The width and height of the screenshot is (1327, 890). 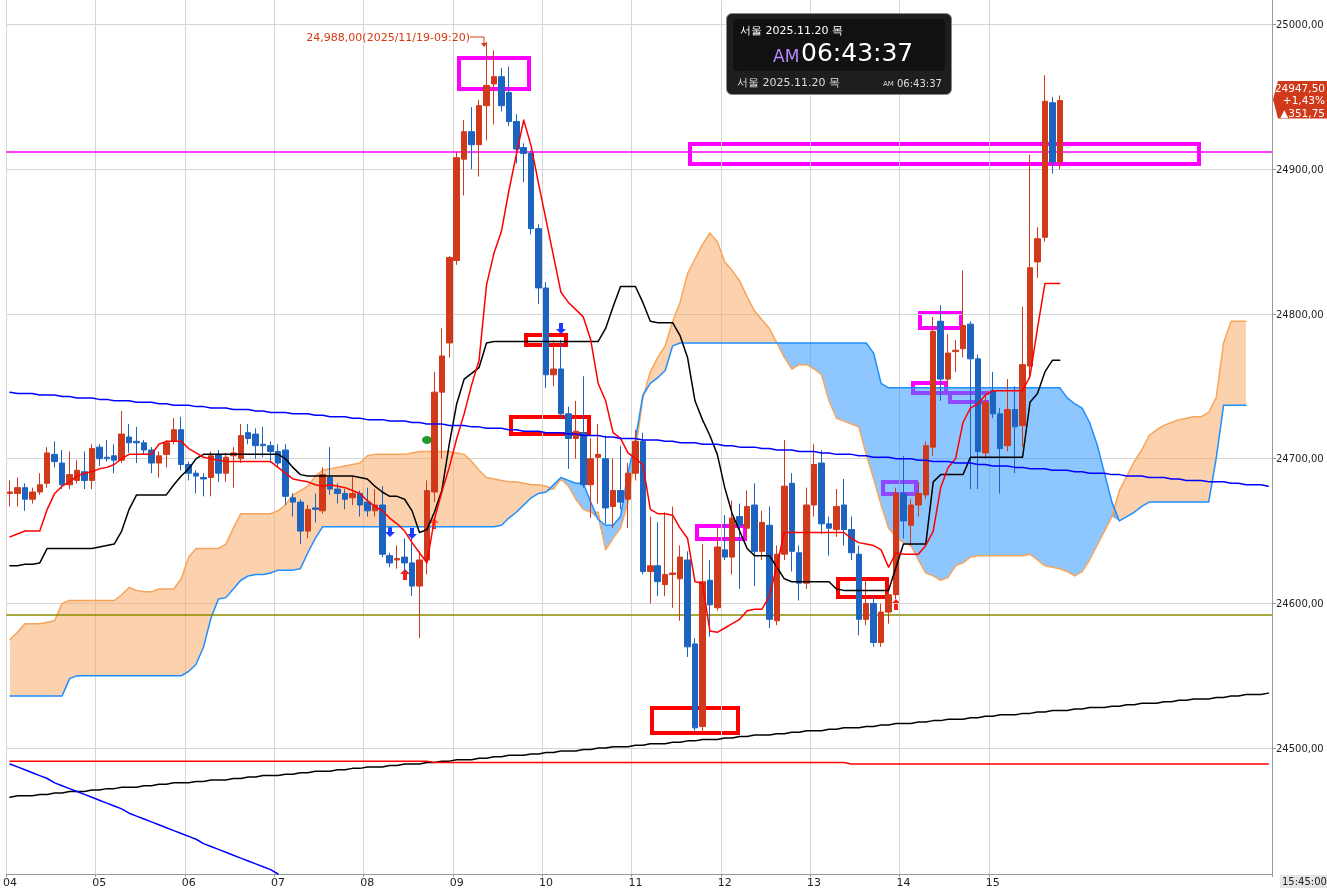 What do you see at coordinates (786, 56) in the screenshot?
I see `annotation: AM` at bounding box center [786, 56].